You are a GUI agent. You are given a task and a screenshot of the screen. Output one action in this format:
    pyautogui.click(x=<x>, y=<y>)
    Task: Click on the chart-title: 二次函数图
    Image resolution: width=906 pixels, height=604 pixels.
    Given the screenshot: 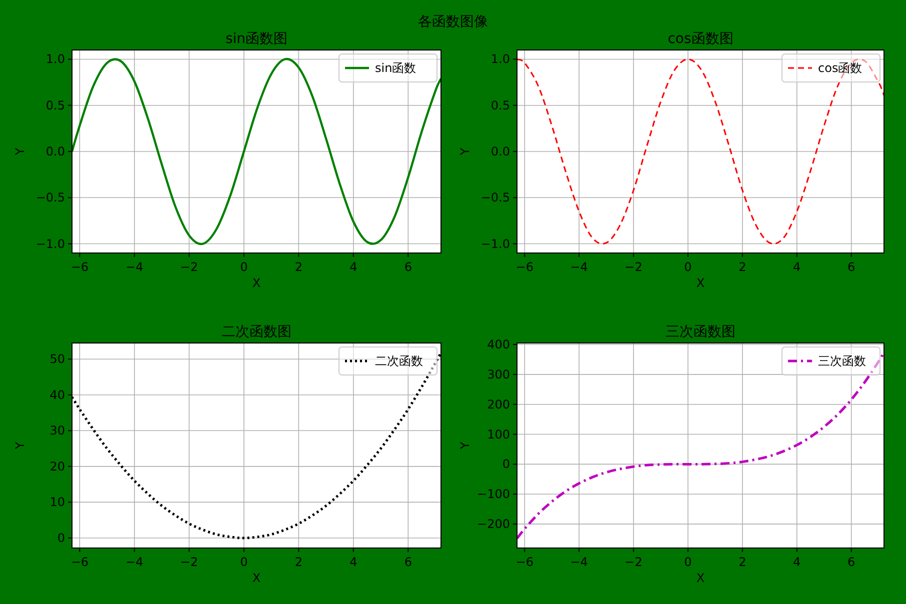 What is the action you would take?
    pyautogui.click(x=257, y=332)
    